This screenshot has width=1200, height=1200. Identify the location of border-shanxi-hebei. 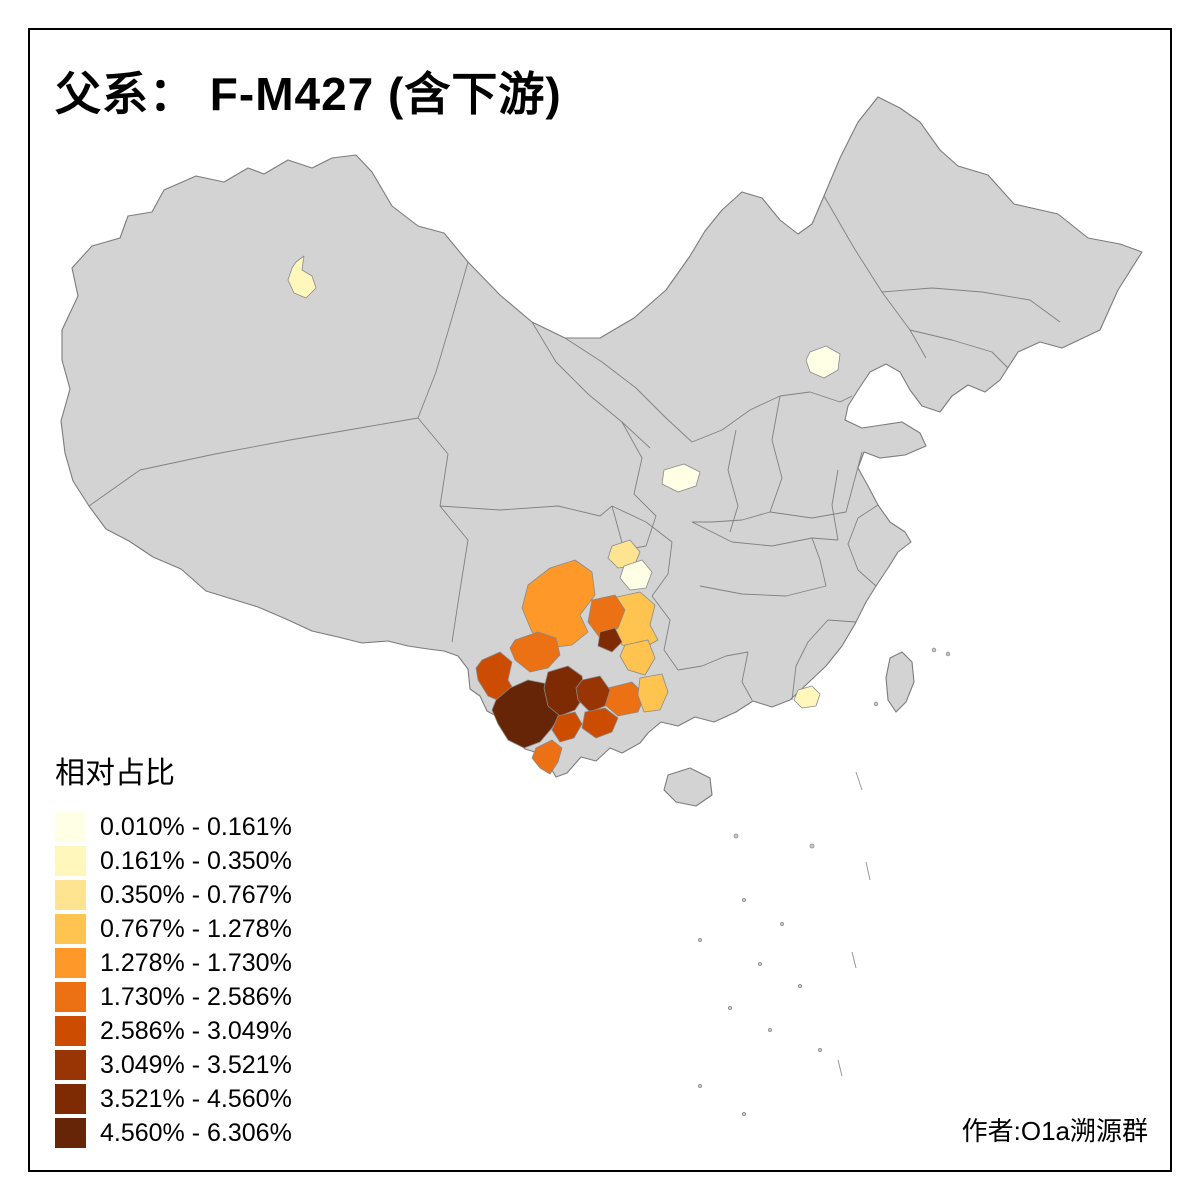
(776, 454).